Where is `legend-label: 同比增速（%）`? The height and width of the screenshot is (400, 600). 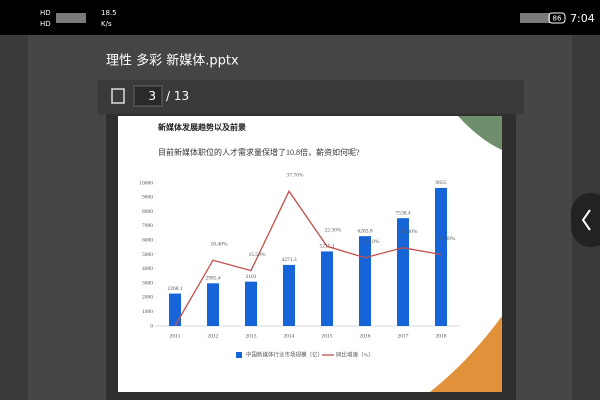
legend-label: 同比增速（%） is located at coordinates (355, 354).